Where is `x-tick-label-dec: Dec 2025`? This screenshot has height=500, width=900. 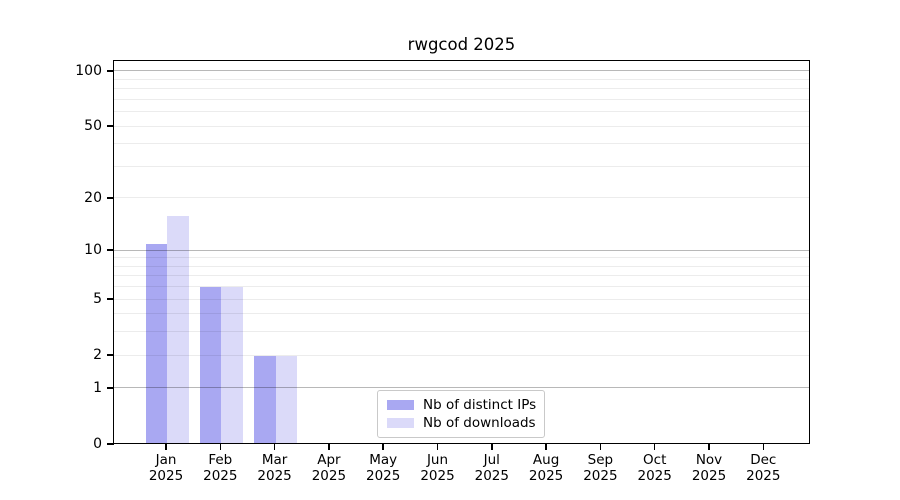 x-tick-label-dec: Dec 2025 is located at coordinates (763, 468).